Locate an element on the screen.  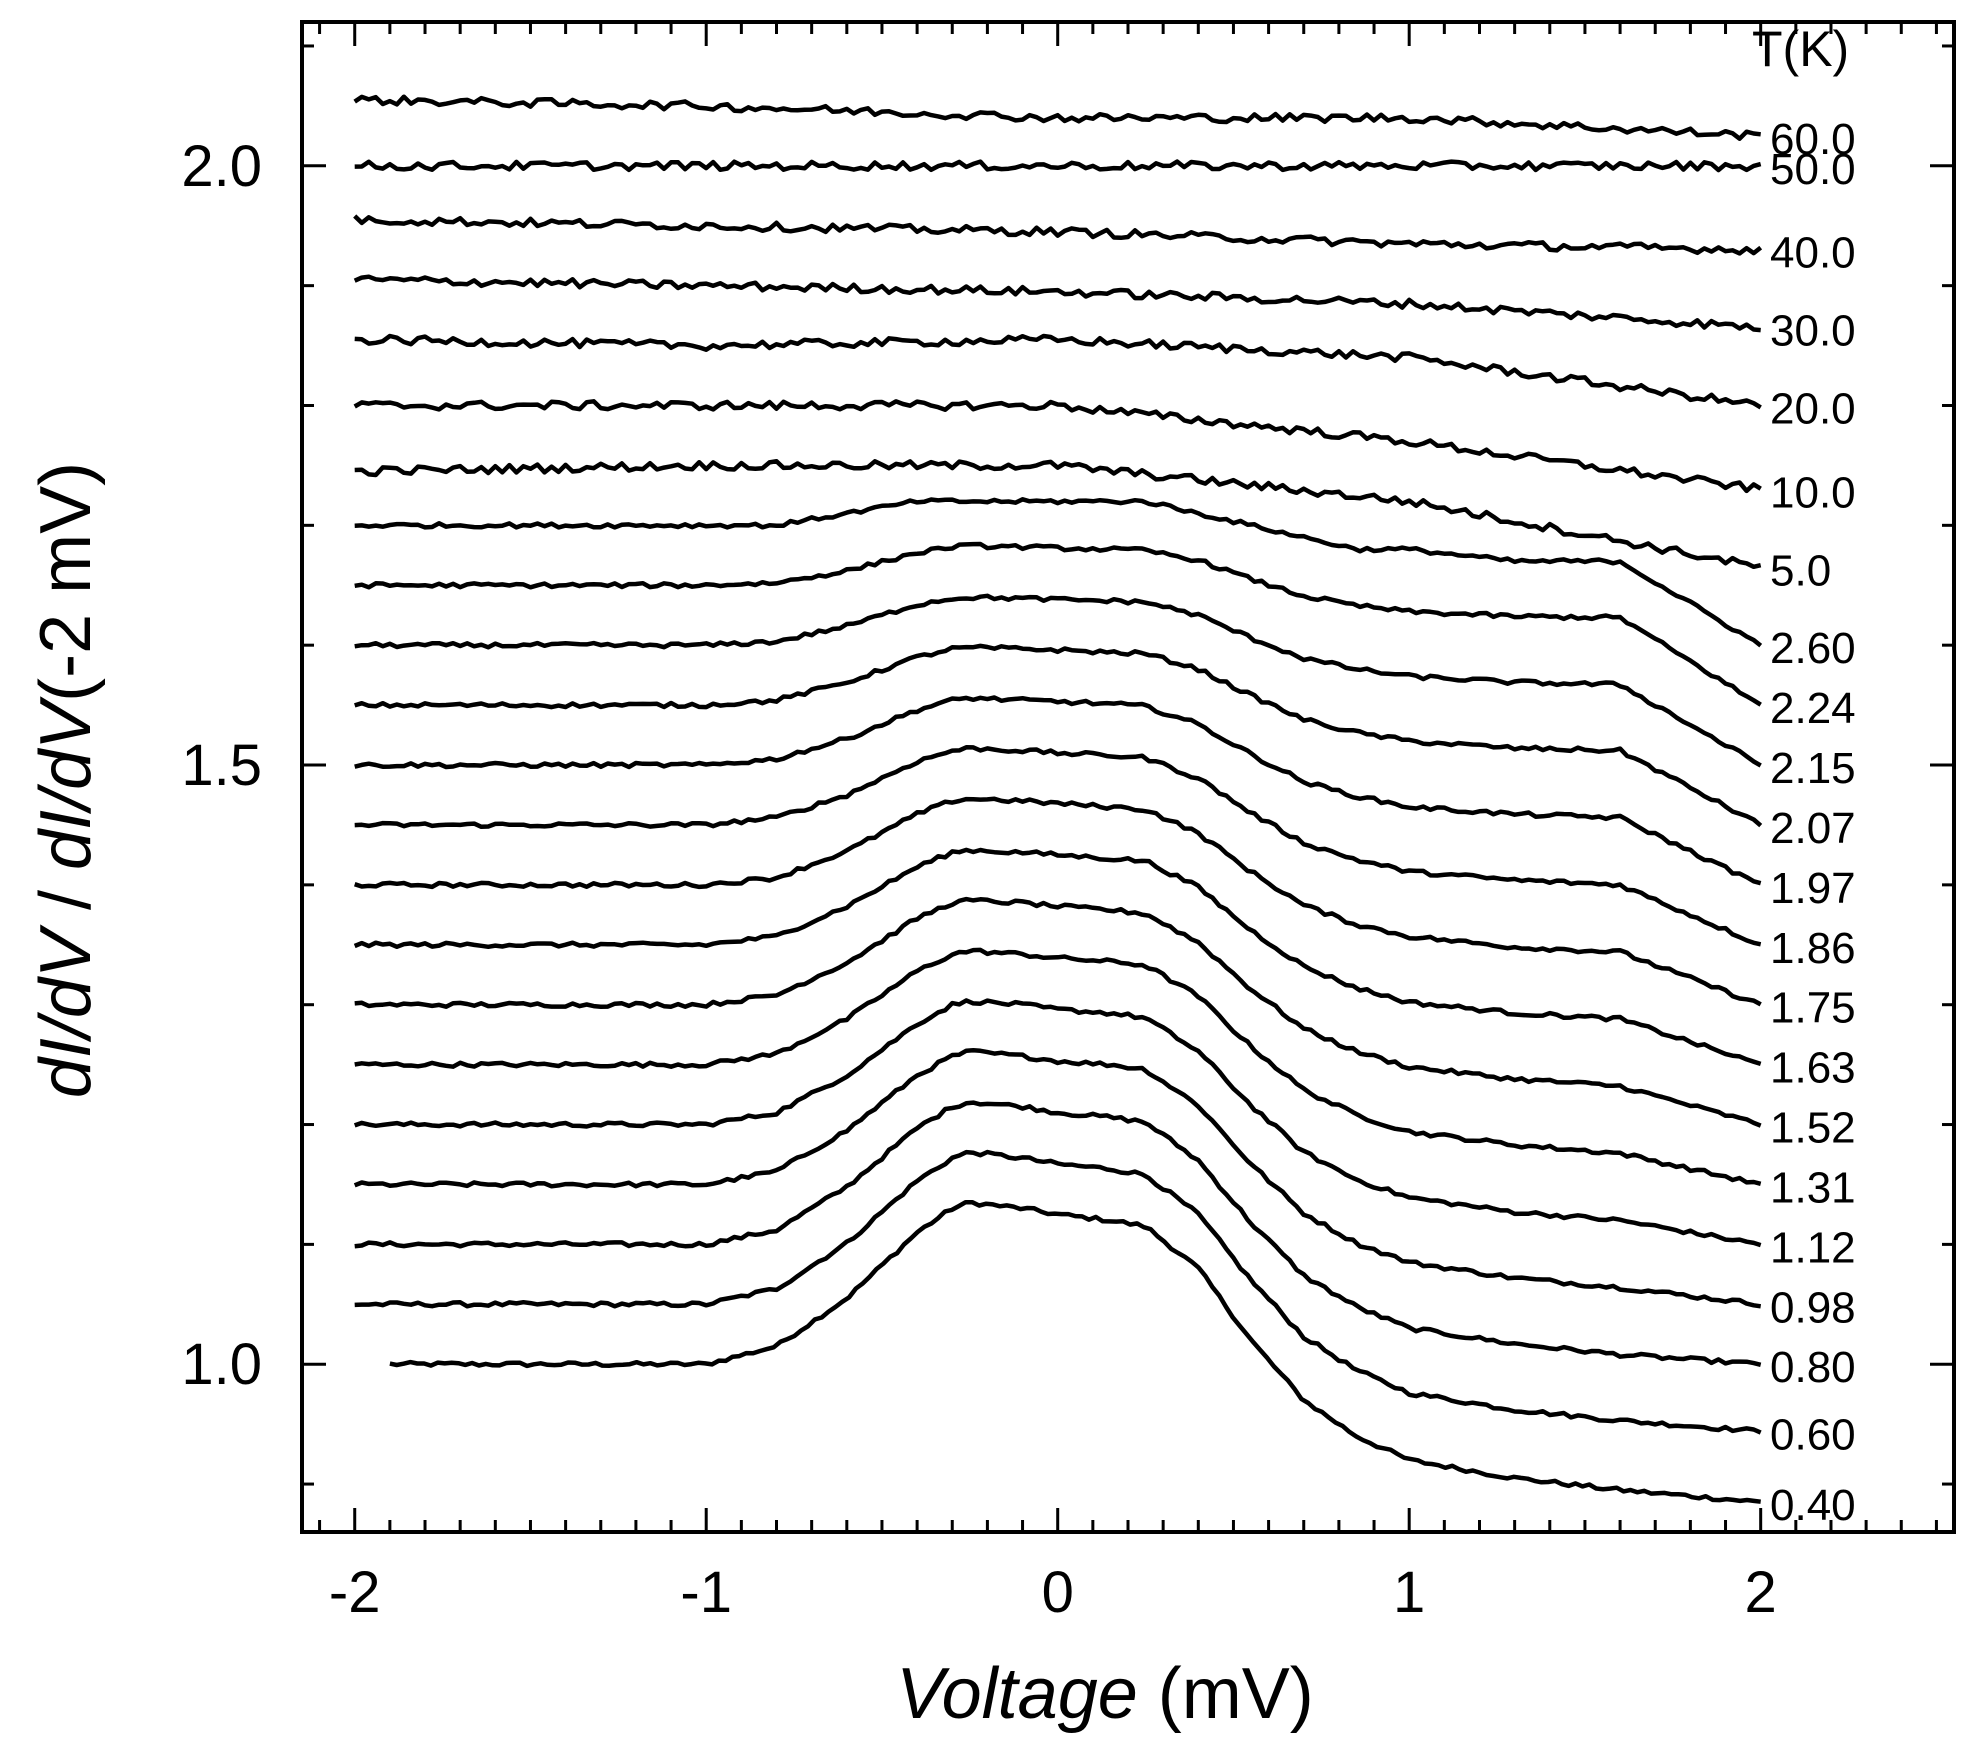
x-axis-label: Voltage (mV) is located at coordinates (1105, 1694).